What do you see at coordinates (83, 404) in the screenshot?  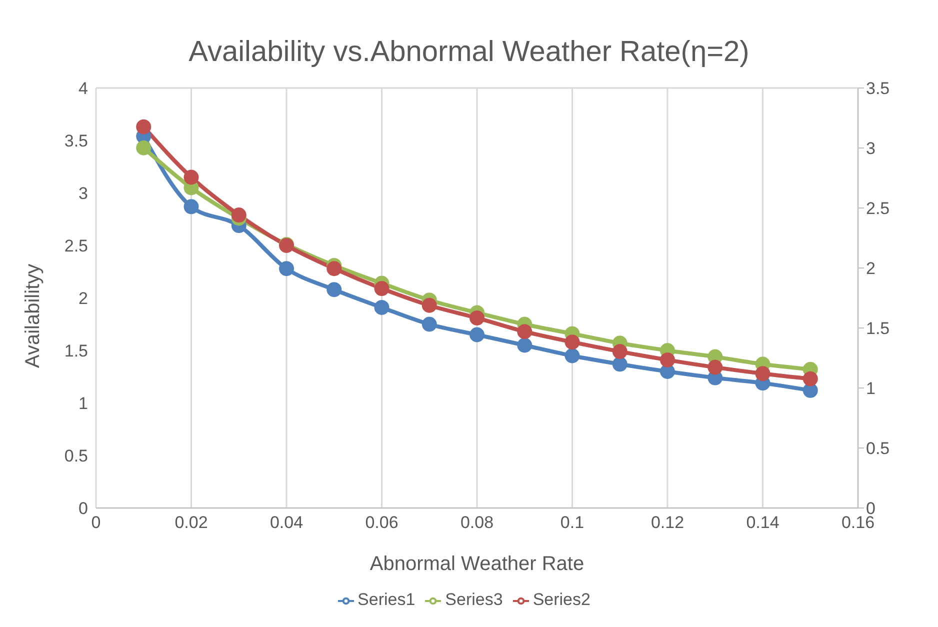 I see `y-tick-label: 1` at bounding box center [83, 404].